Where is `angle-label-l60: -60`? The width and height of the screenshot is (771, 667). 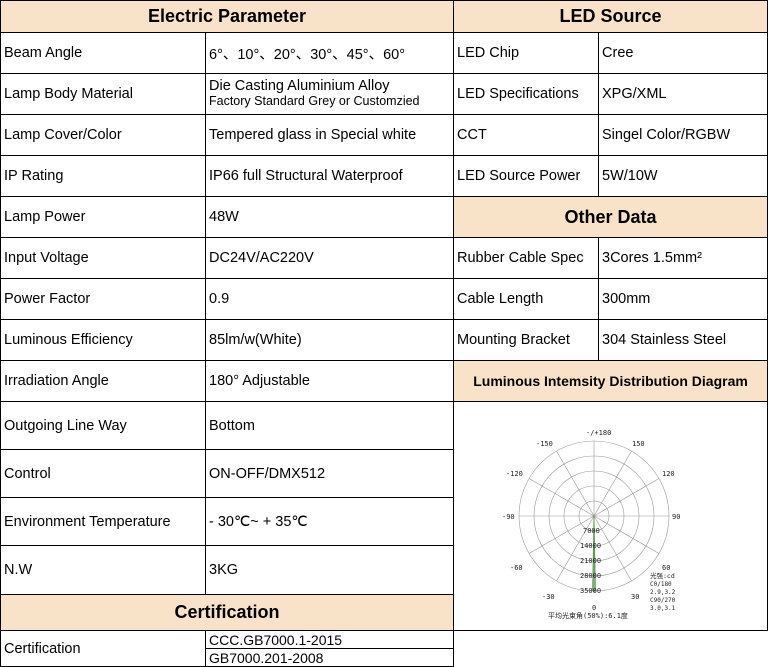
angle-label-l60: -60 is located at coordinates (516, 568).